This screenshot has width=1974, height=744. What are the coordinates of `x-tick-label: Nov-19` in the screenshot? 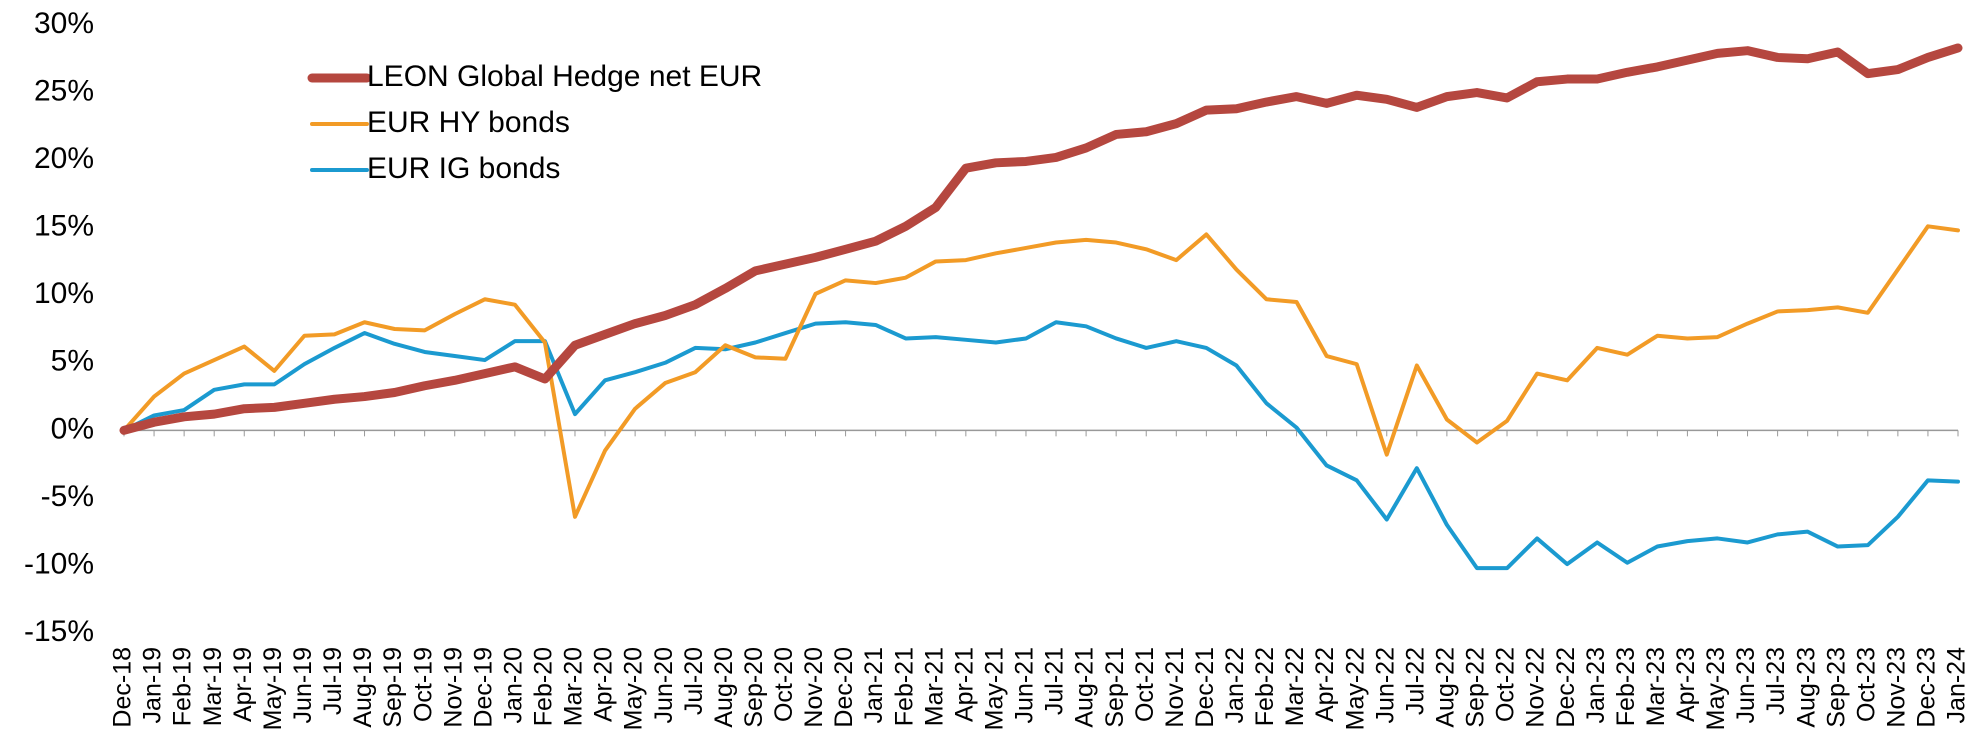 It's located at (453, 687).